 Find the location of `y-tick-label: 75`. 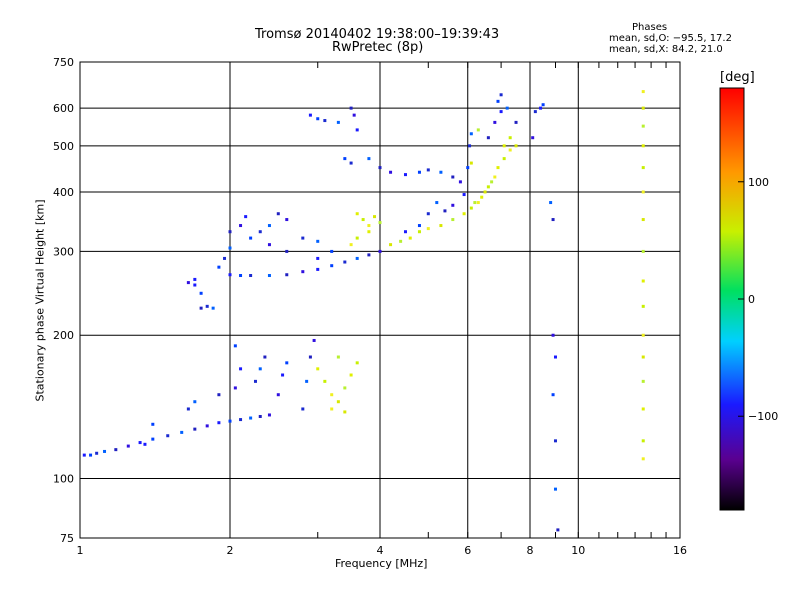

y-tick-label: 75 is located at coordinates (67, 538).